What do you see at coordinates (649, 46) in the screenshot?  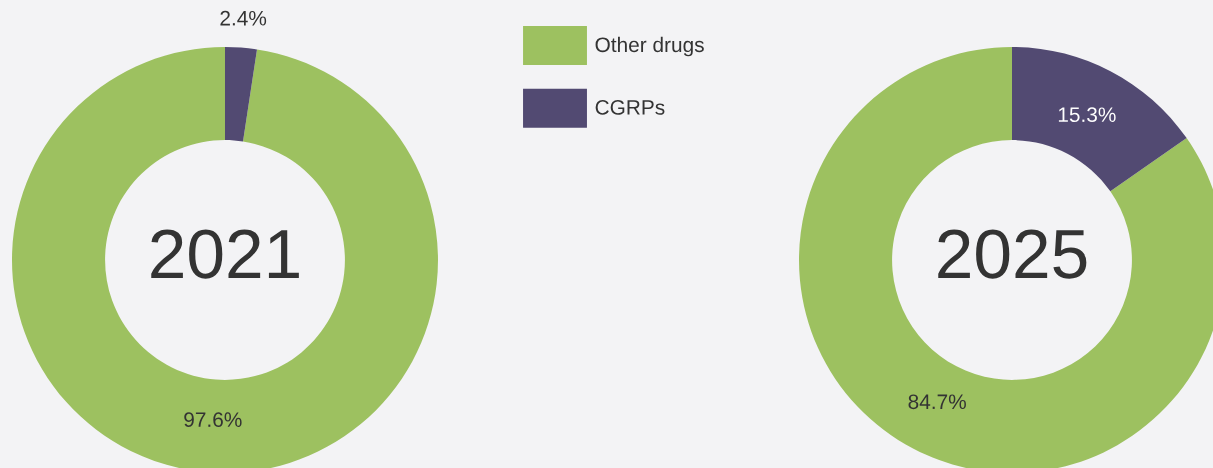 I see `legend-label: Other drugs` at bounding box center [649, 46].